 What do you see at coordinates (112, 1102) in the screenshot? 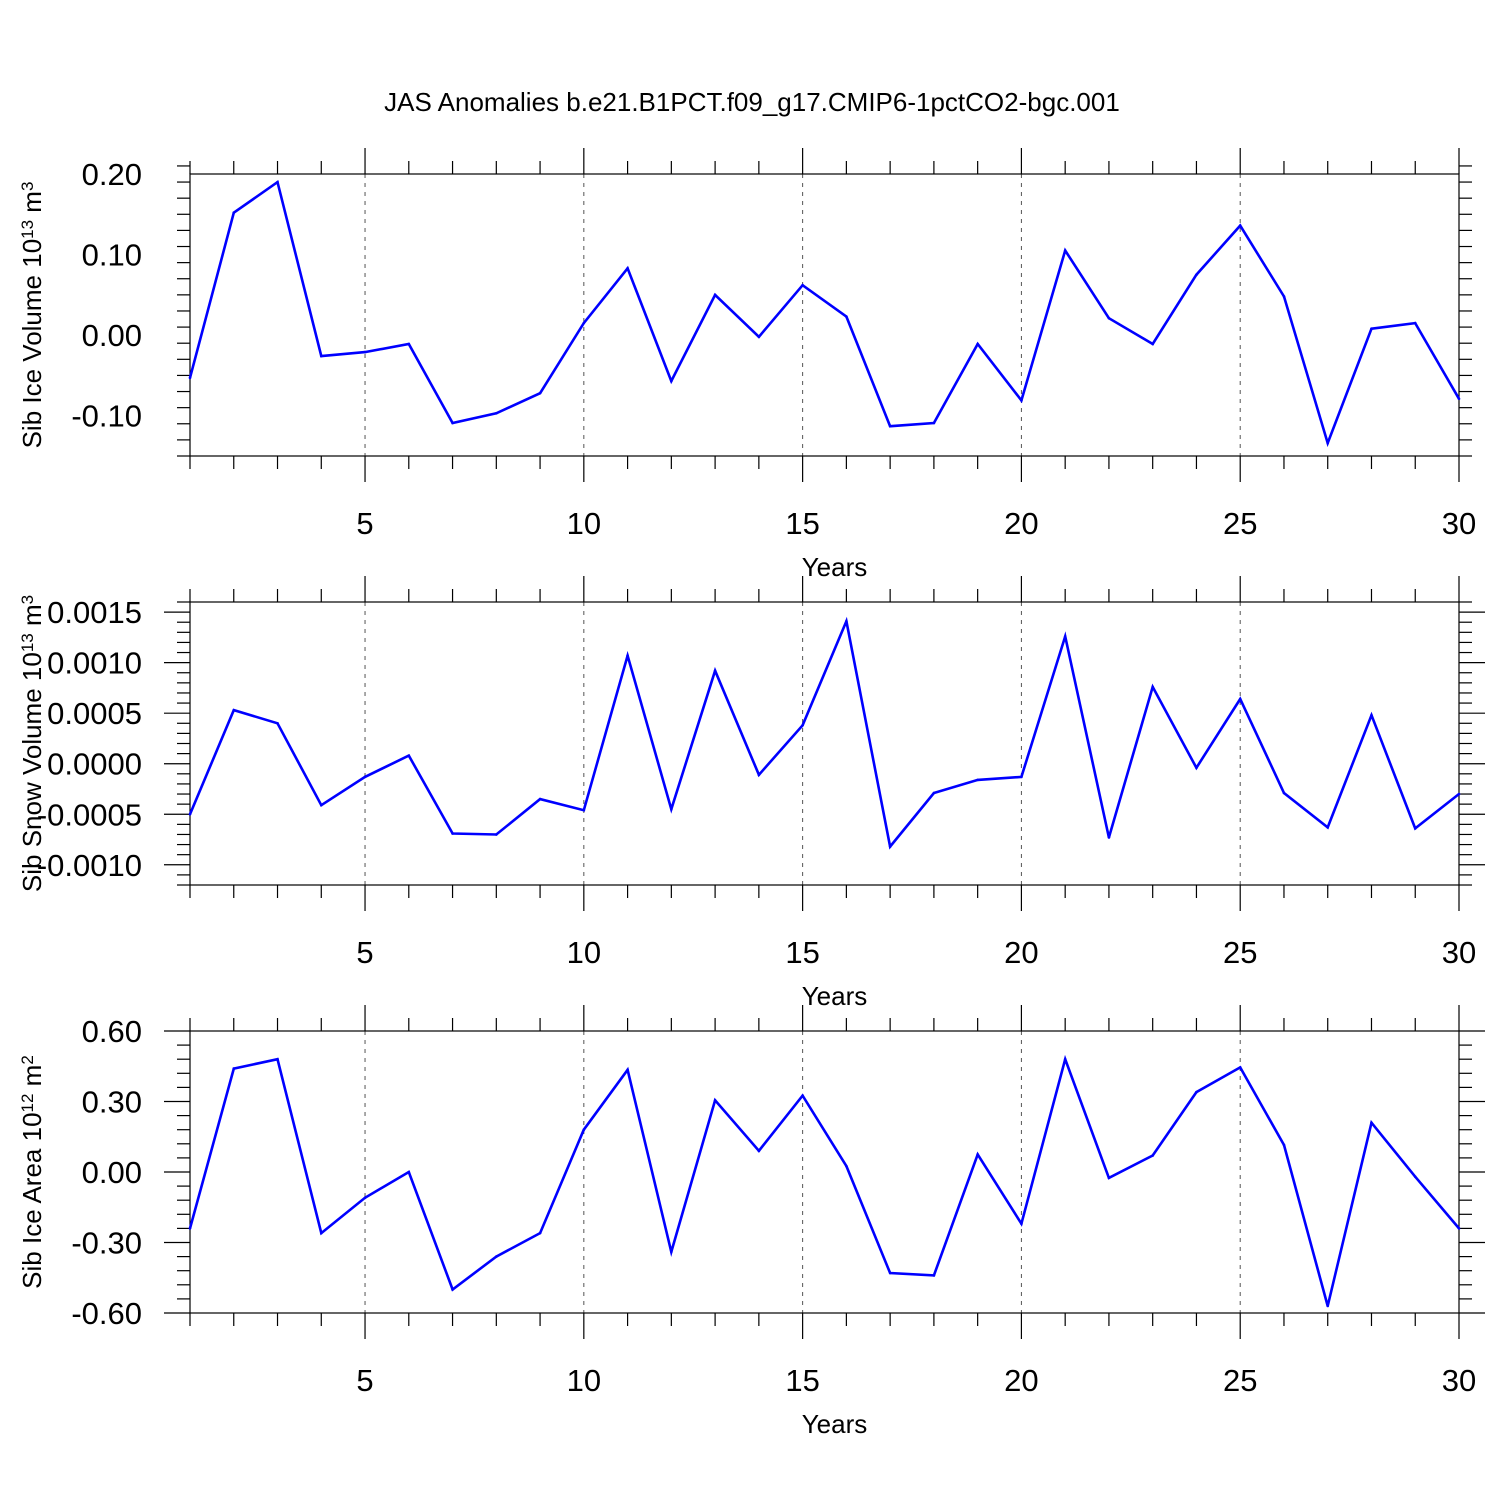
I see `sib-ice-area-ytick-label: 0.30` at bounding box center [112, 1102].